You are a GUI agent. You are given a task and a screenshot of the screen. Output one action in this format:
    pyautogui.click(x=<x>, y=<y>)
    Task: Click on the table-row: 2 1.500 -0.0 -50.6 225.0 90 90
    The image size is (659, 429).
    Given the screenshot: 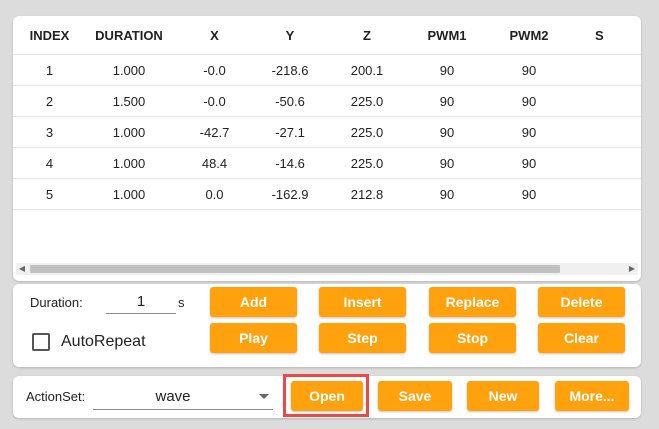 What is the action you would take?
    pyautogui.click(x=327, y=101)
    